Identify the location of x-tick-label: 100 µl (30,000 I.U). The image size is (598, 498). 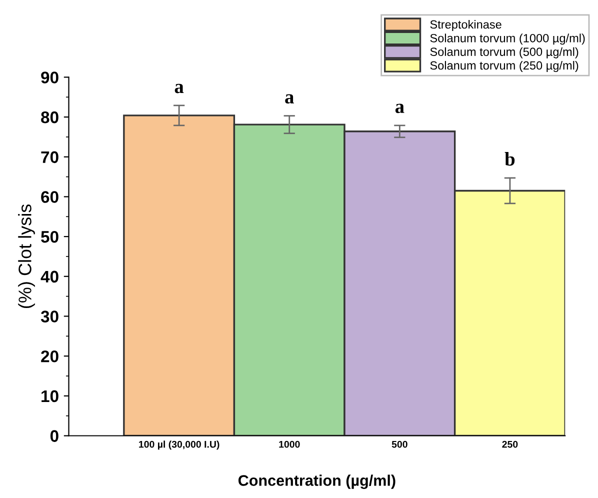
(179, 445).